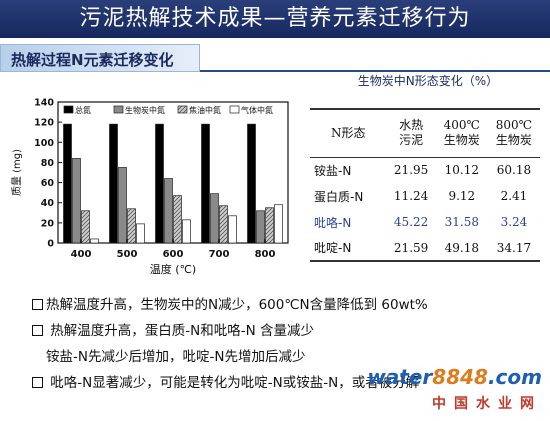  I want to click on legend-label: 气体中氮, so click(257, 110).